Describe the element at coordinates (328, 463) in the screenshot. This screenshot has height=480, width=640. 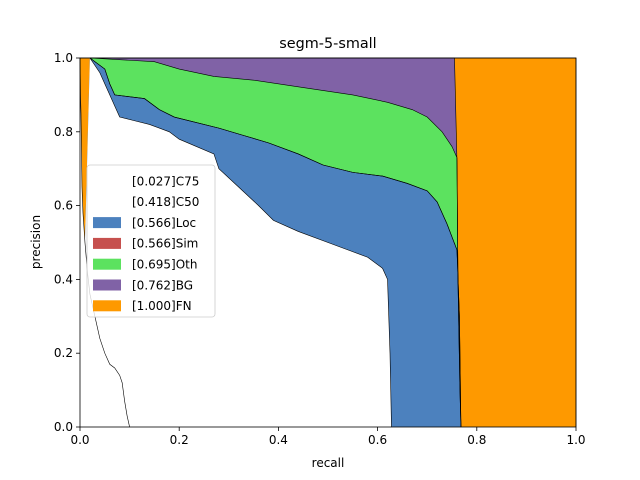
I see `x-axis-label: recall` at that location.